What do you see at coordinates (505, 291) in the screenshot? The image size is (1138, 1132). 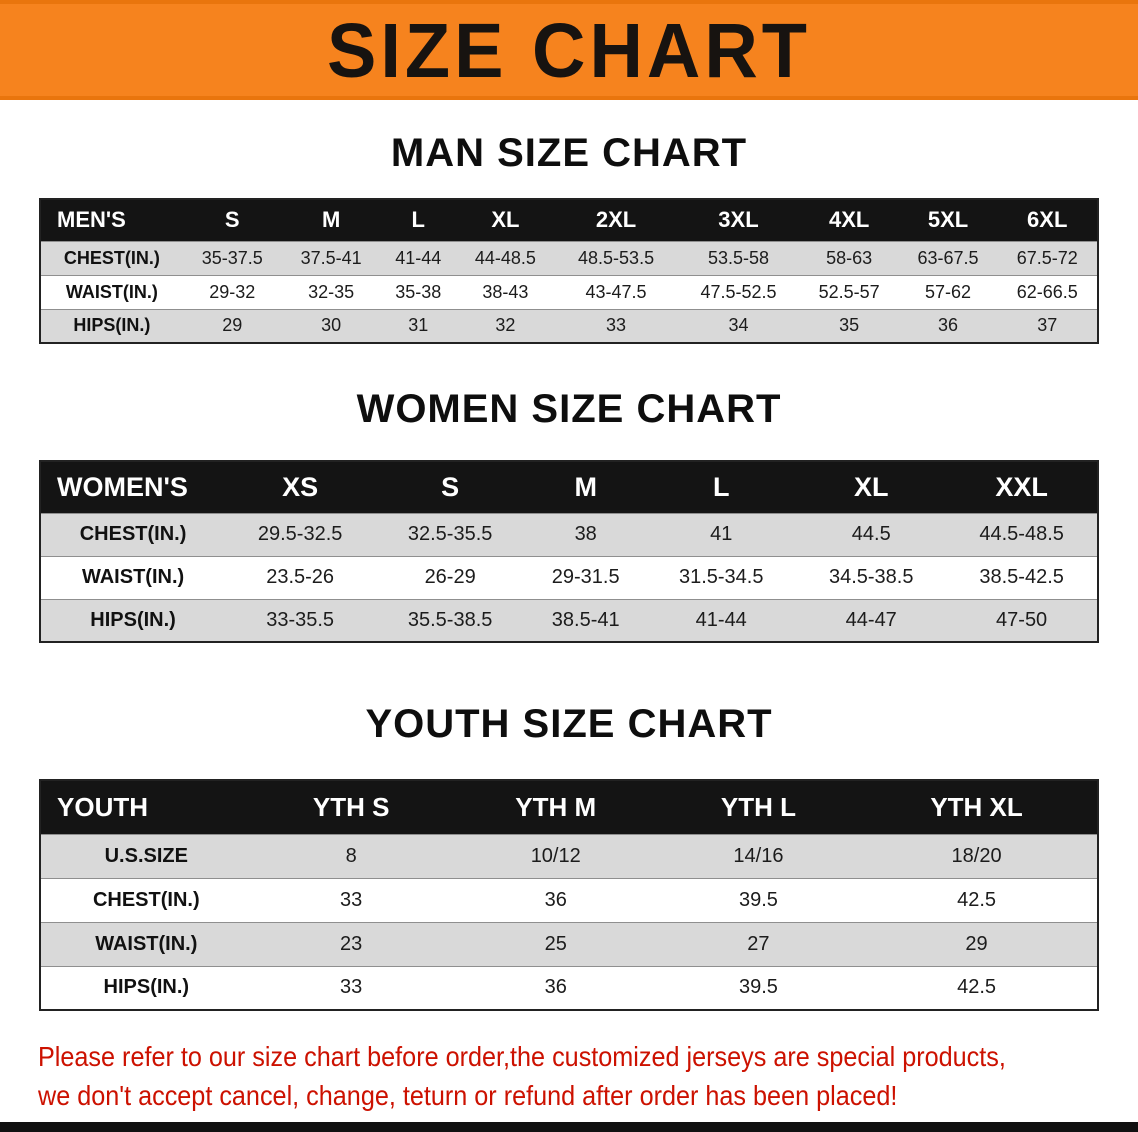 I see `size-value-cell: 38-43` at bounding box center [505, 291].